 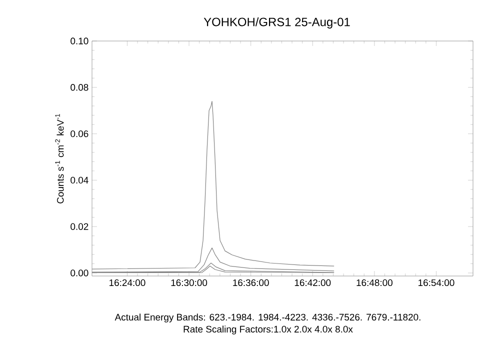 What do you see at coordinates (59, 159) in the screenshot?
I see `y-axis-title: Counts s$^{-1}$ cm$^{-2}$ keV$^{-1}$` at bounding box center [59, 159].